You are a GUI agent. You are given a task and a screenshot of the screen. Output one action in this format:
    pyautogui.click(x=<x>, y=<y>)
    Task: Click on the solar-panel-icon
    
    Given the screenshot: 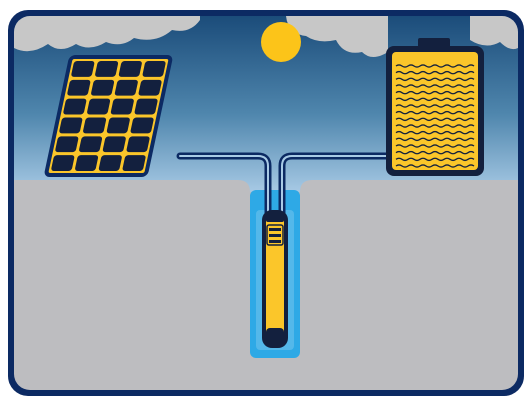 What is the action you would take?
    pyautogui.click(x=108, y=116)
    